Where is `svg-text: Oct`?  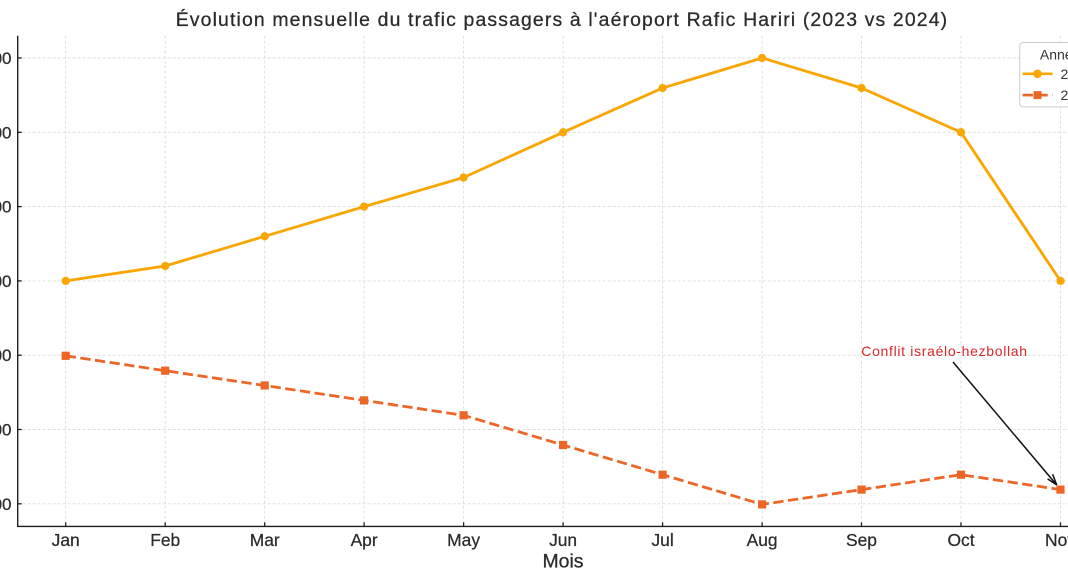 svg-text: Oct is located at coordinates (960, 540).